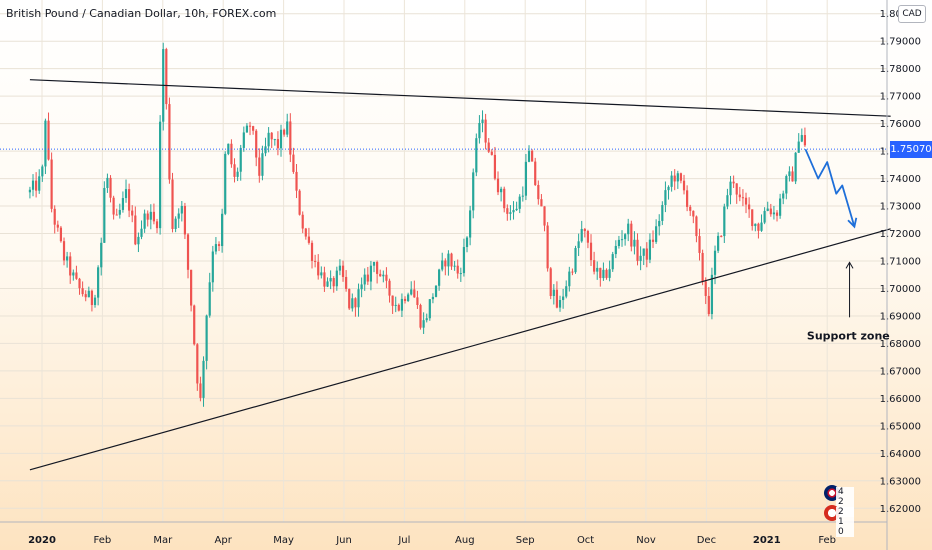  I want to click on y-tick-label: 1.77000, so click(900, 97).